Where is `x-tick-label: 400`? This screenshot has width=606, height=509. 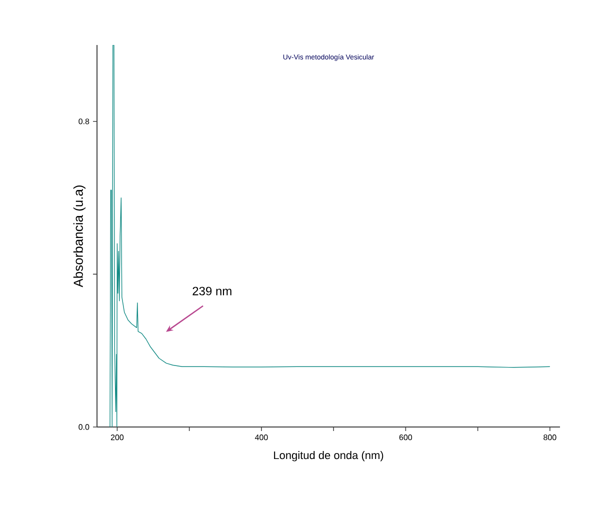 x-tick-label: 400 is located at coordinates (261, 437).